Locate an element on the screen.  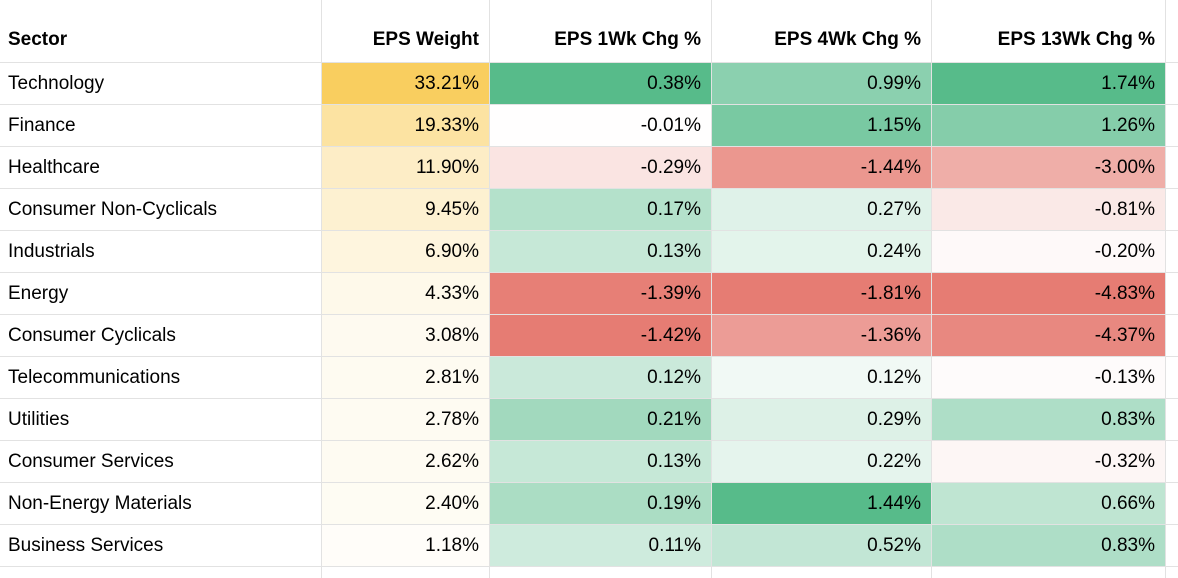
sector-cell: Technology is located at coordinates (161, 84).